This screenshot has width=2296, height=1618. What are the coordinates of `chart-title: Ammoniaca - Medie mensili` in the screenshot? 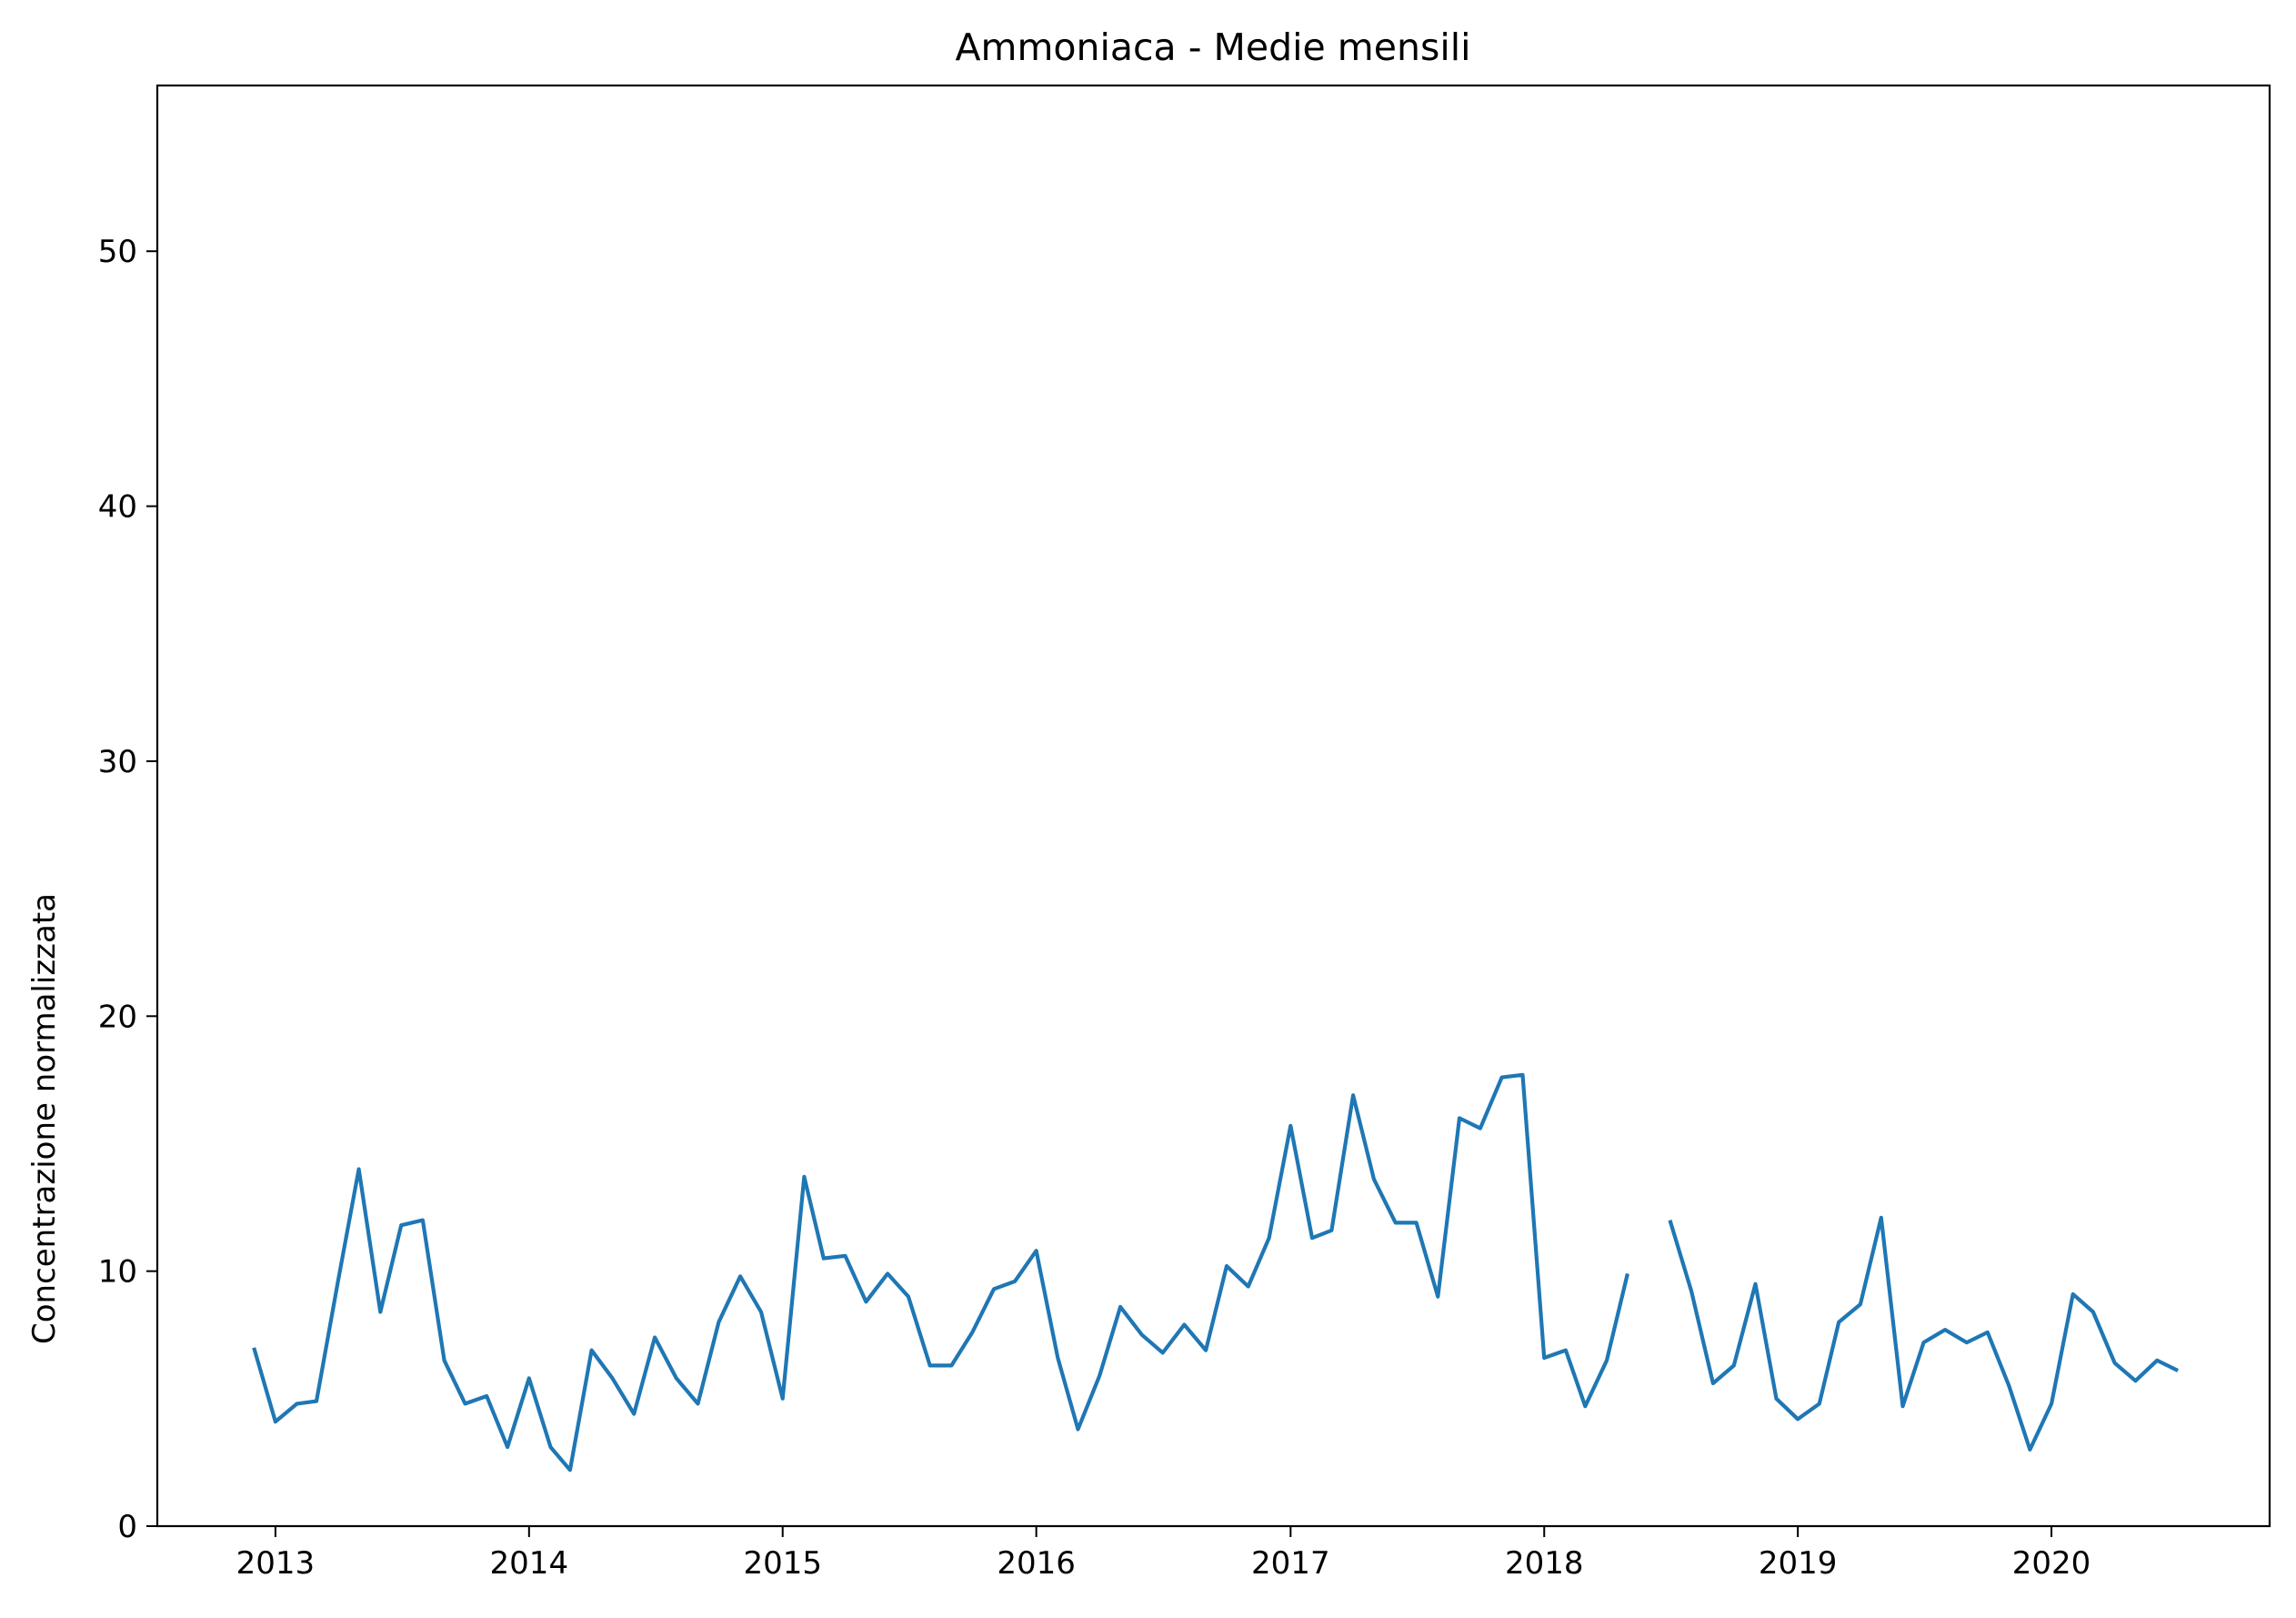 It's located at (1213, 47).